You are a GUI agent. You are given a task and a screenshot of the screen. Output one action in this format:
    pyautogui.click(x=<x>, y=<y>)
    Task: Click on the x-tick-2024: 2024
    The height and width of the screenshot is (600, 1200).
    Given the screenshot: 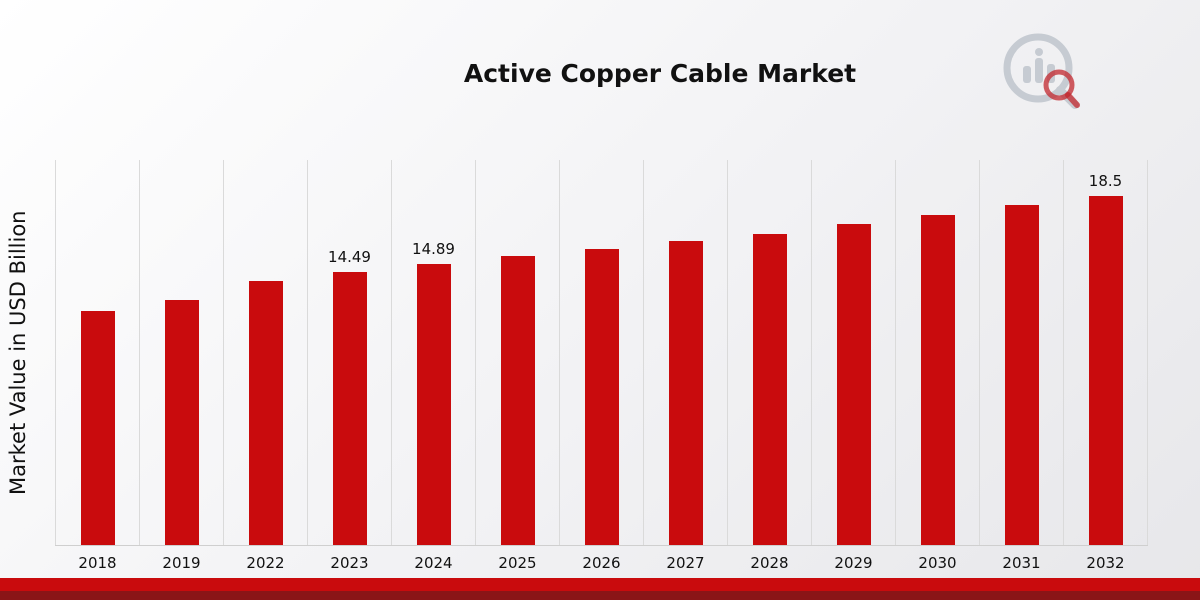 What is the action you would take?
    pyautogui.click(x=433, y=563)
    